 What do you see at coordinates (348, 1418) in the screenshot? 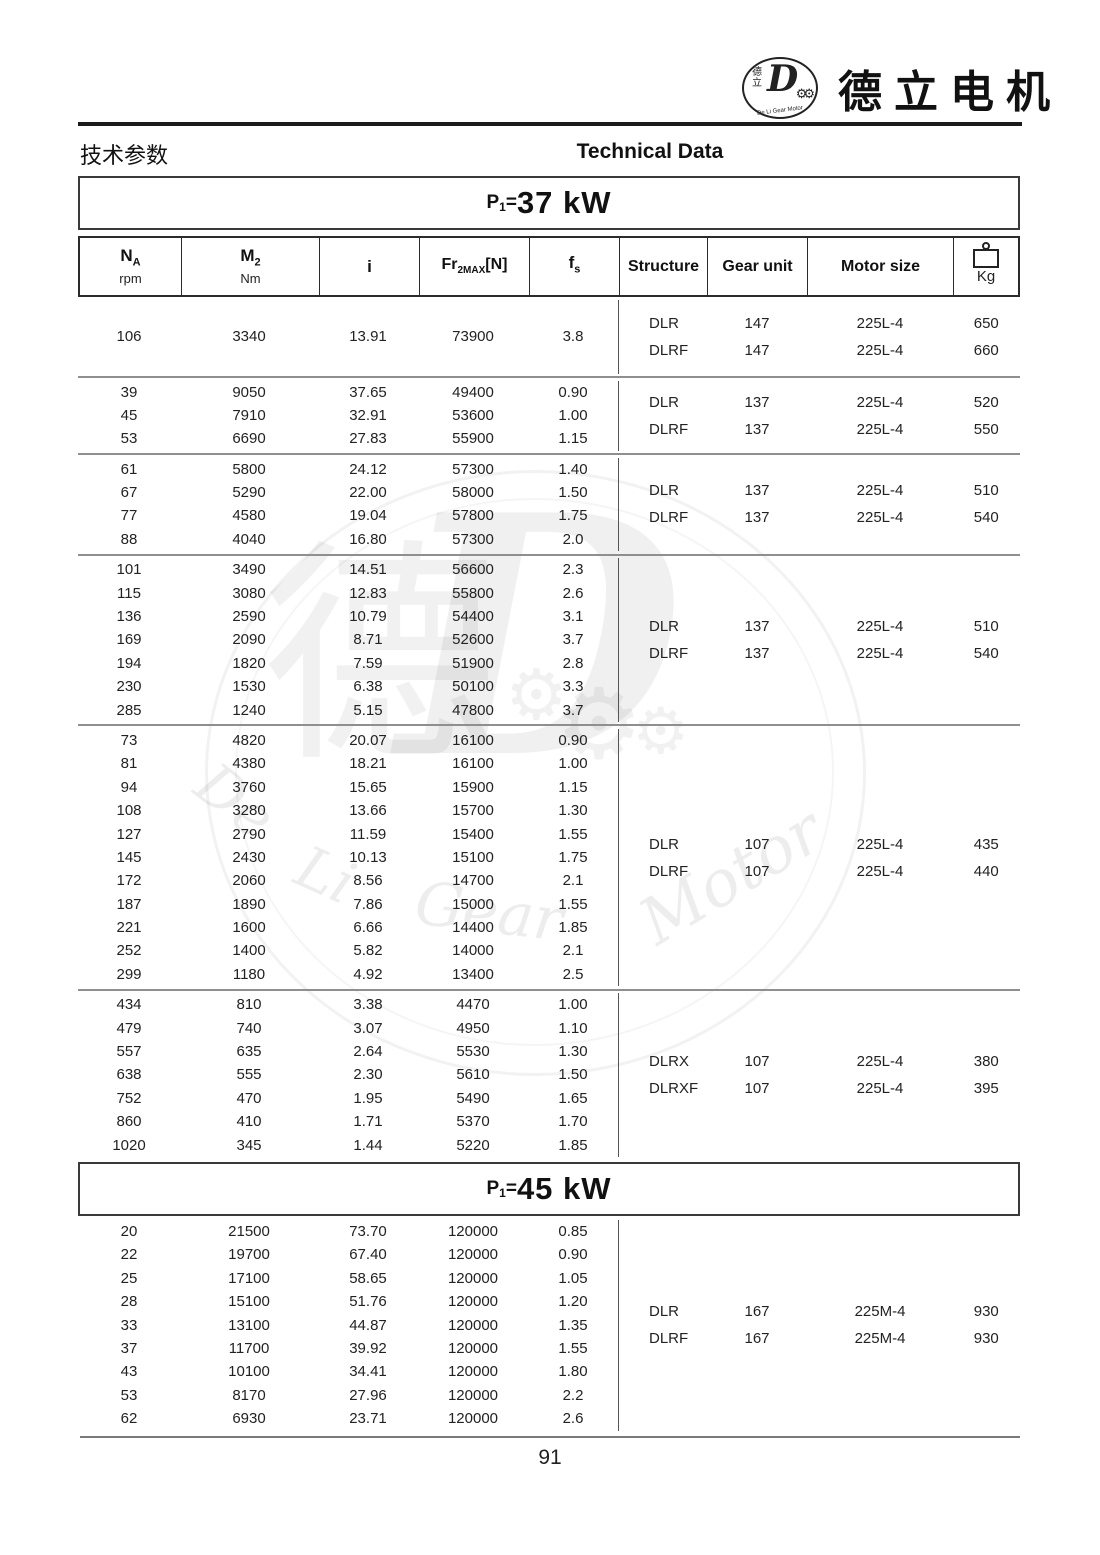
I see `table-row: 62 6930 23.71 120000 2.6` at bounding box center [348, 1418].